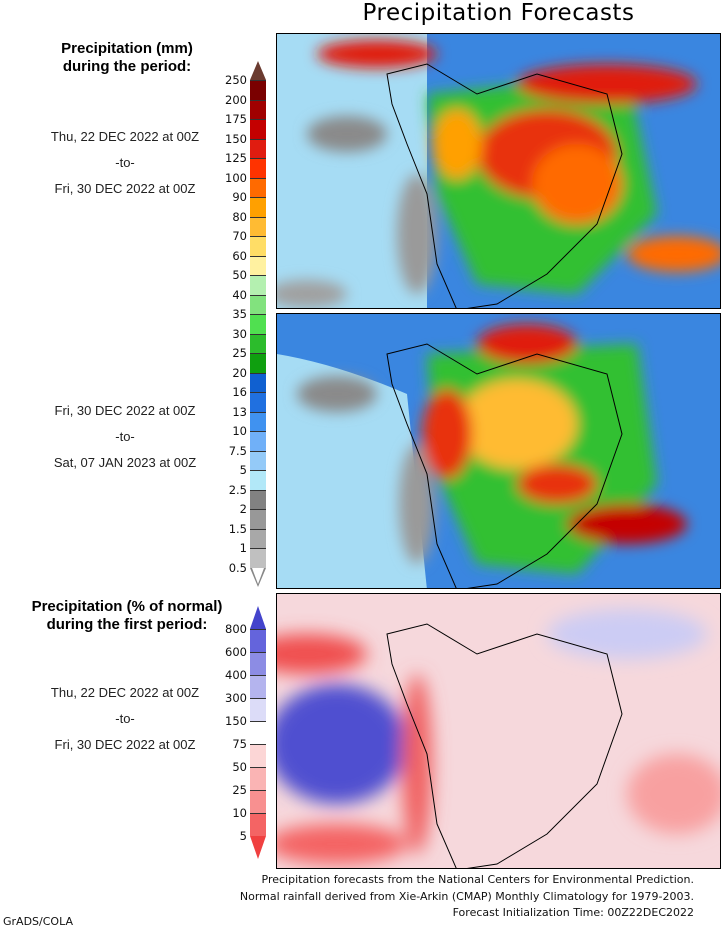 Image resolution: width=721 pixels, height=933 pixels. What do you see at coordinates (236, 652) in the screenshot?
I see `anomaly-colorbar-tick-label: 600` at bounding box center [236, 652].